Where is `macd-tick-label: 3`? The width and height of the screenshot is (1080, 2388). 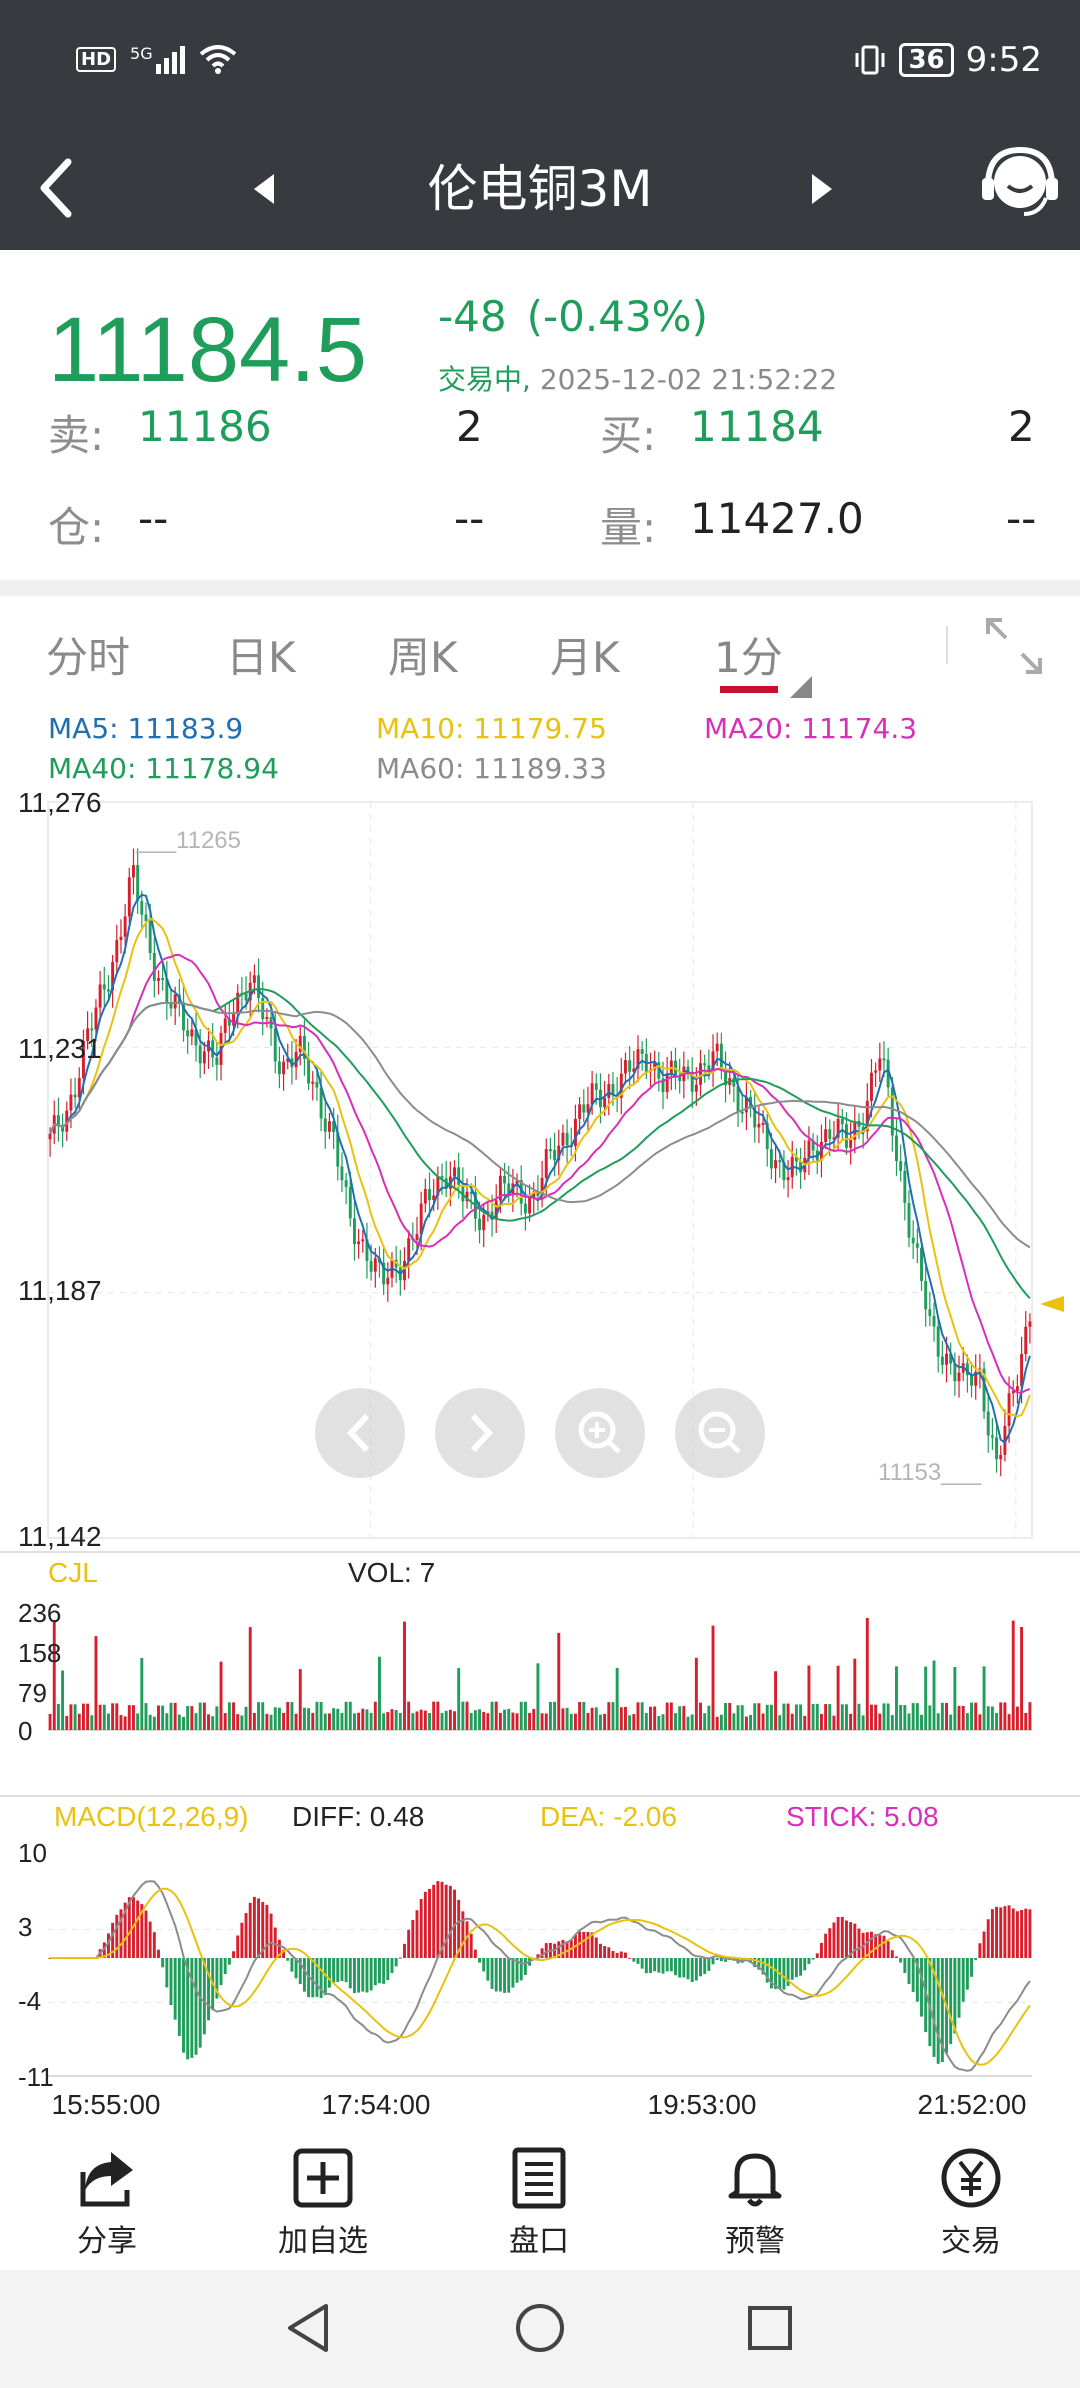
macd-tick-label: 3 is located at coordinates (25, 1927).